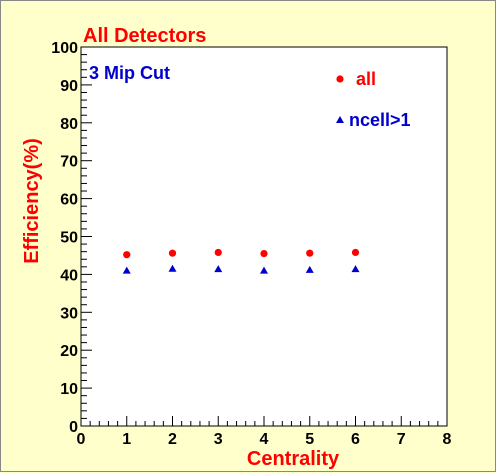  What do you see at coordinates (264, 439) in the screenshot?
I see `x-tick-label: 4` at bounding box center [264, 439].